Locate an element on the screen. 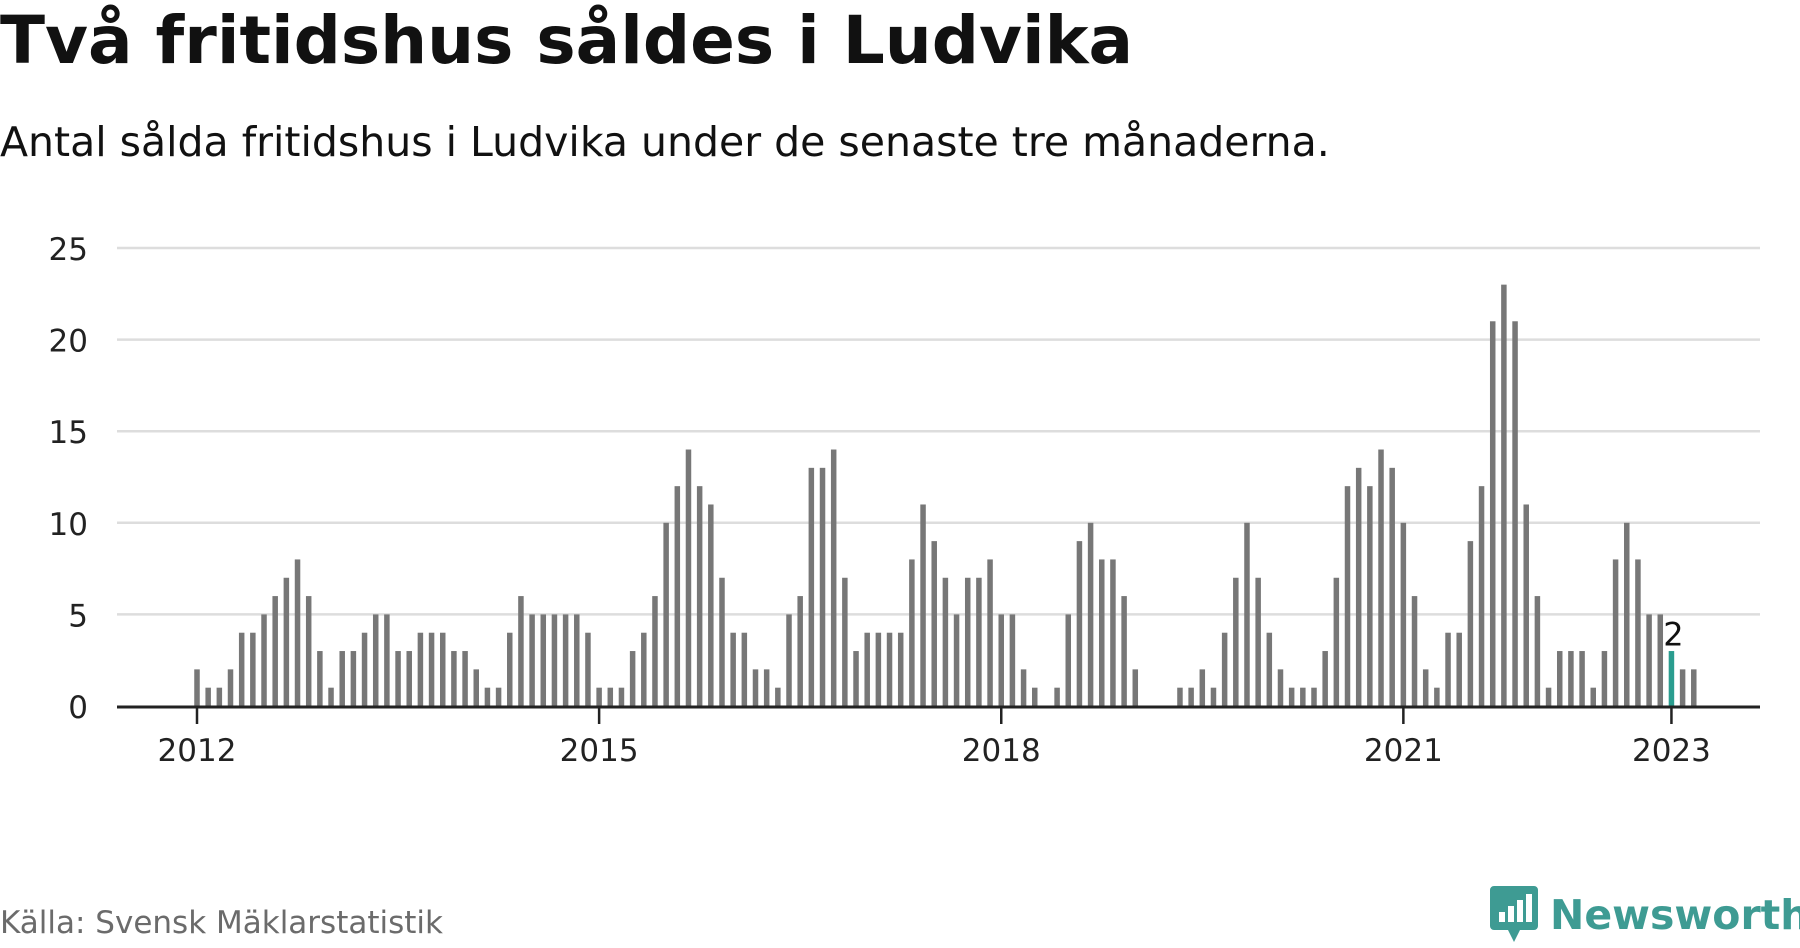 The width and height of the screenshot is (1800, 948). x-axis-tick-labels: 2012 2015 2018 2021 2023 is located at coordinates (934, 751).